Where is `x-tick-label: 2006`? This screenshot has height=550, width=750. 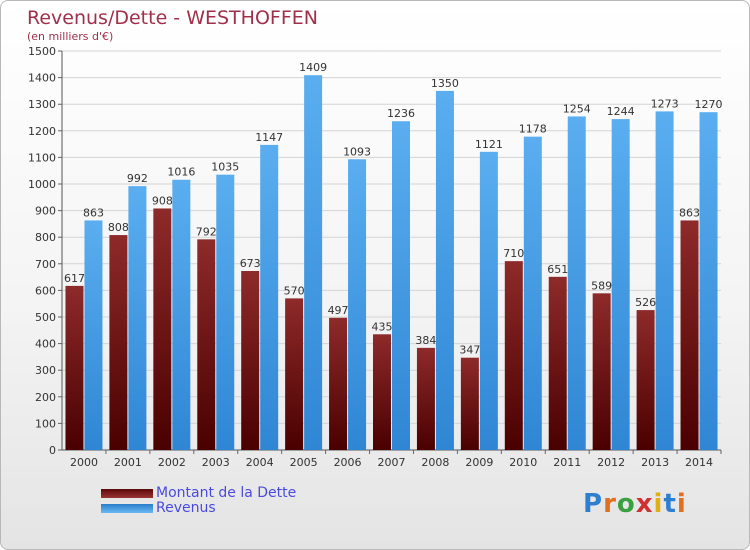
x-tick-label: 2006 is located at coordinates (348, 462).